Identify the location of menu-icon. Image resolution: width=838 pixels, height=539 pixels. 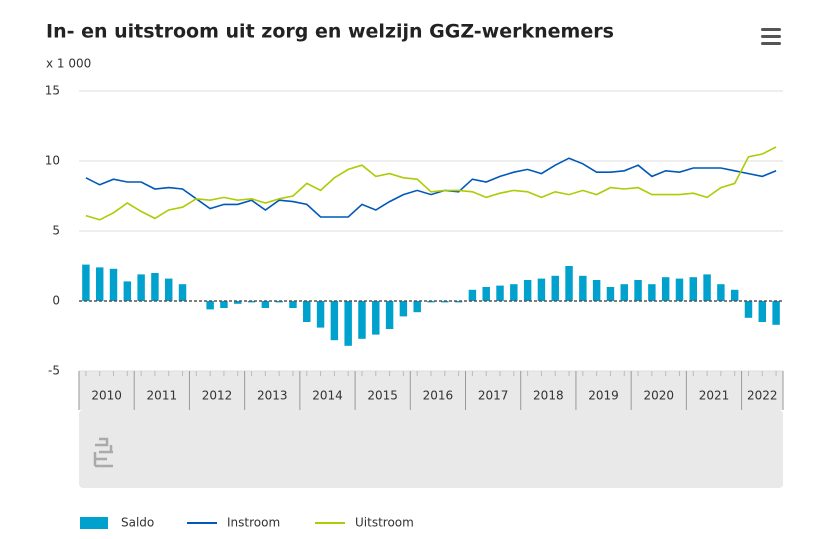
(771, 36).